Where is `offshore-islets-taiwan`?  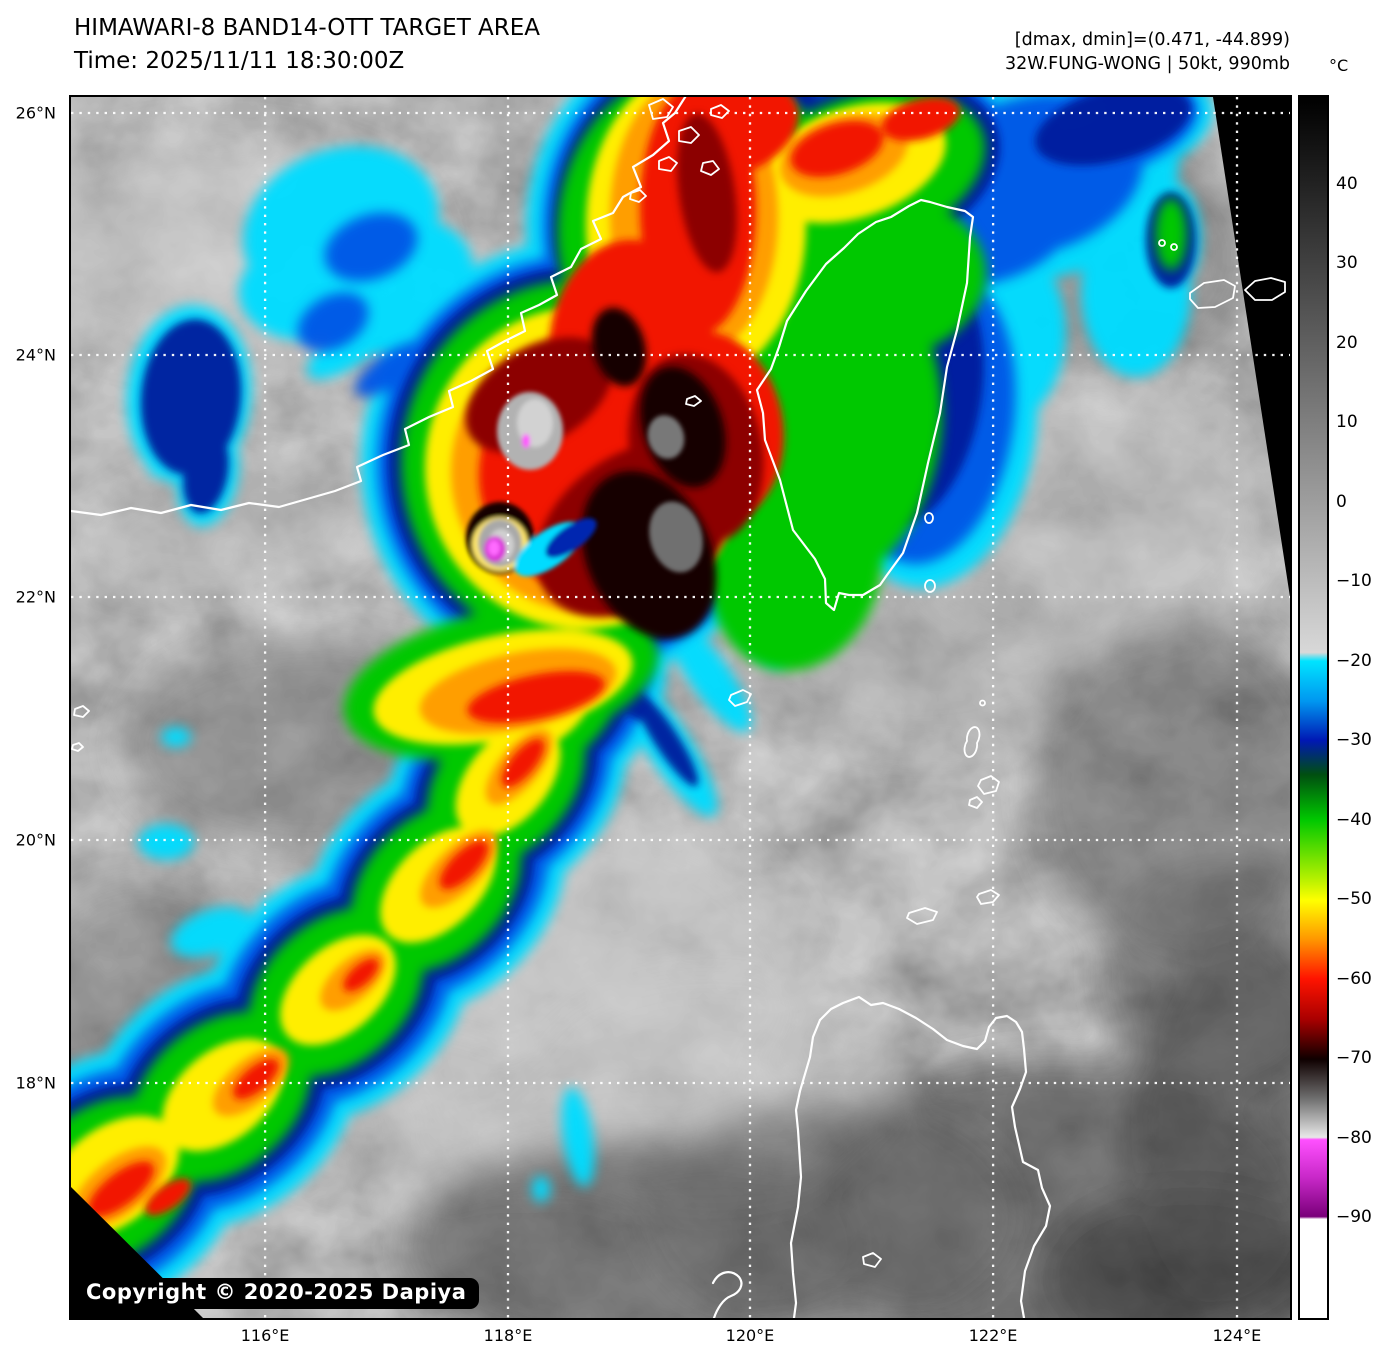 offshore-islets-taiwan is located at coordinates (930, 552).